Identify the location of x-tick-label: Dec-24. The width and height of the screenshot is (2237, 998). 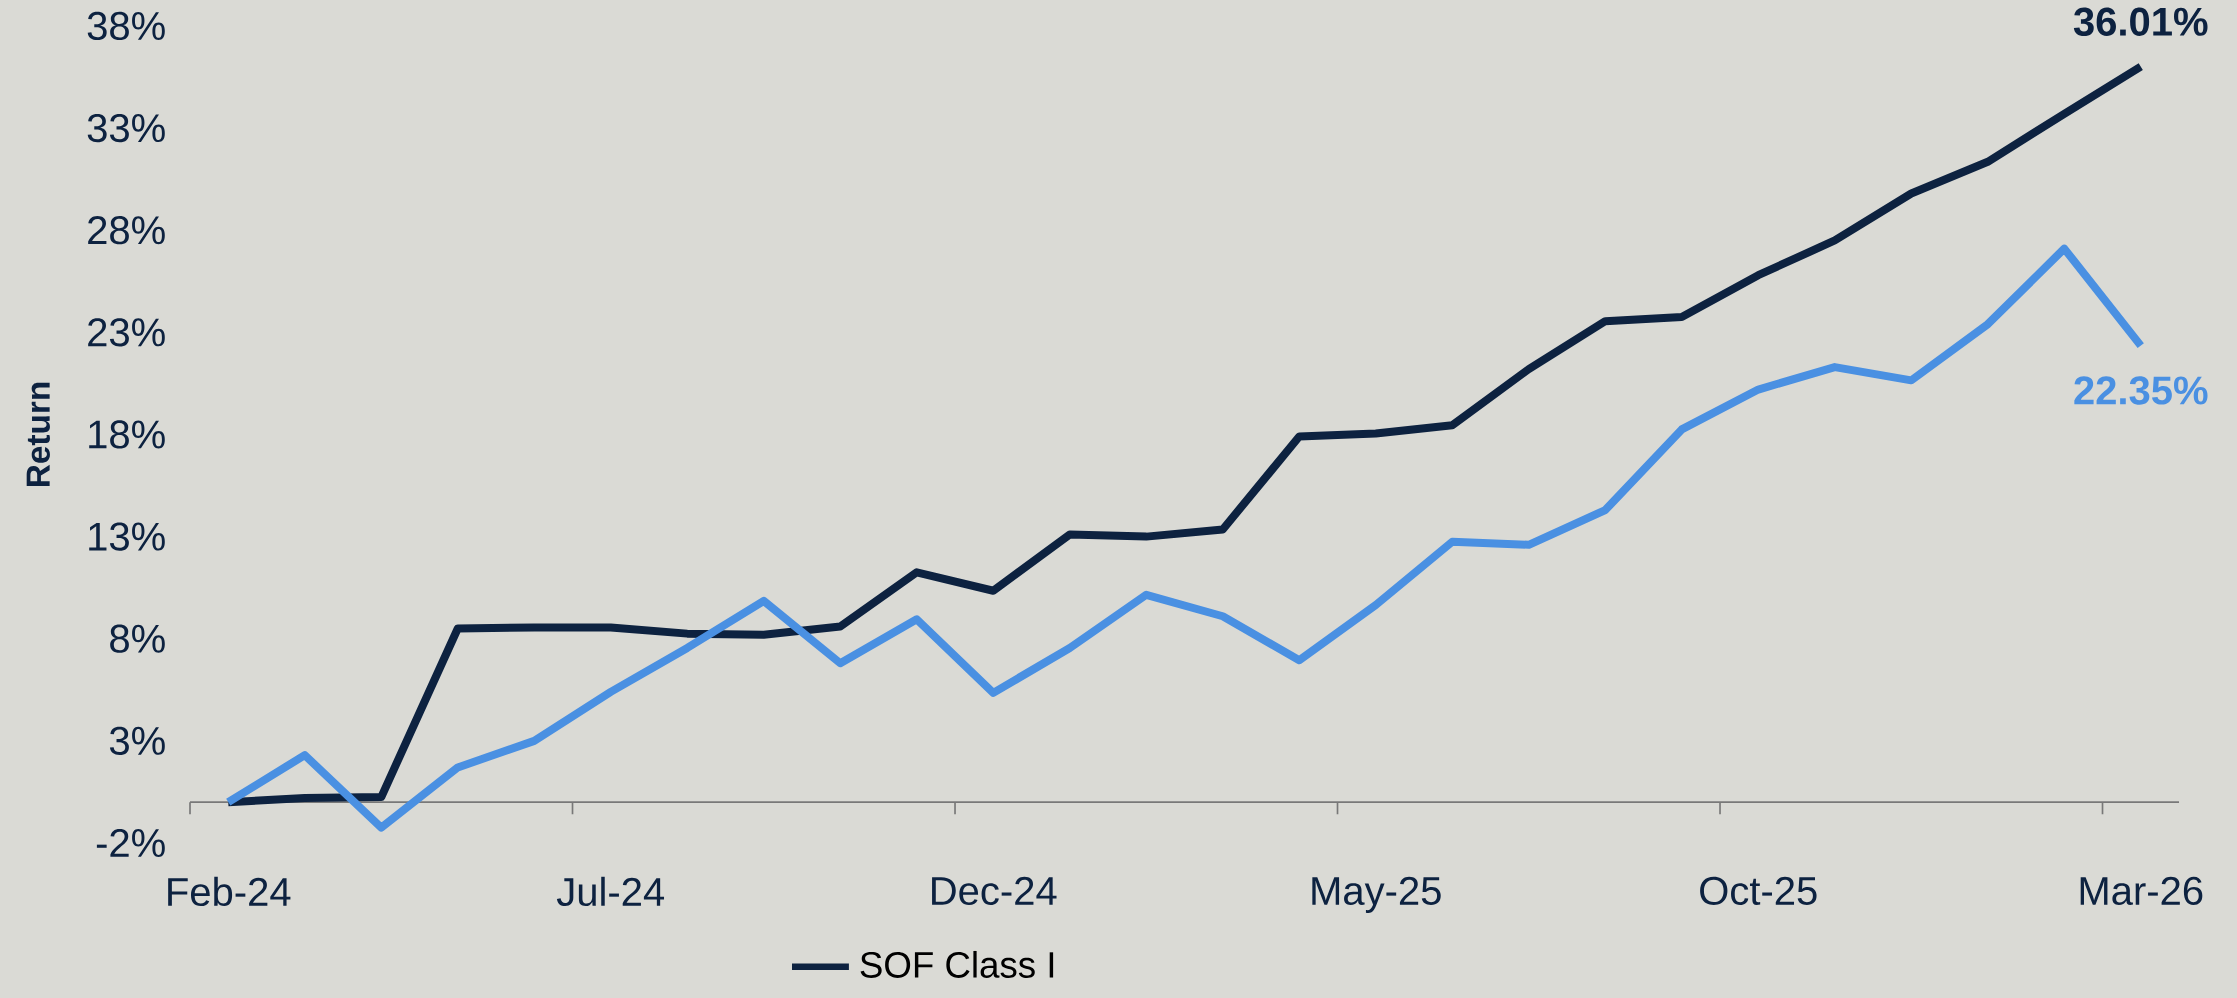
(994, 891).